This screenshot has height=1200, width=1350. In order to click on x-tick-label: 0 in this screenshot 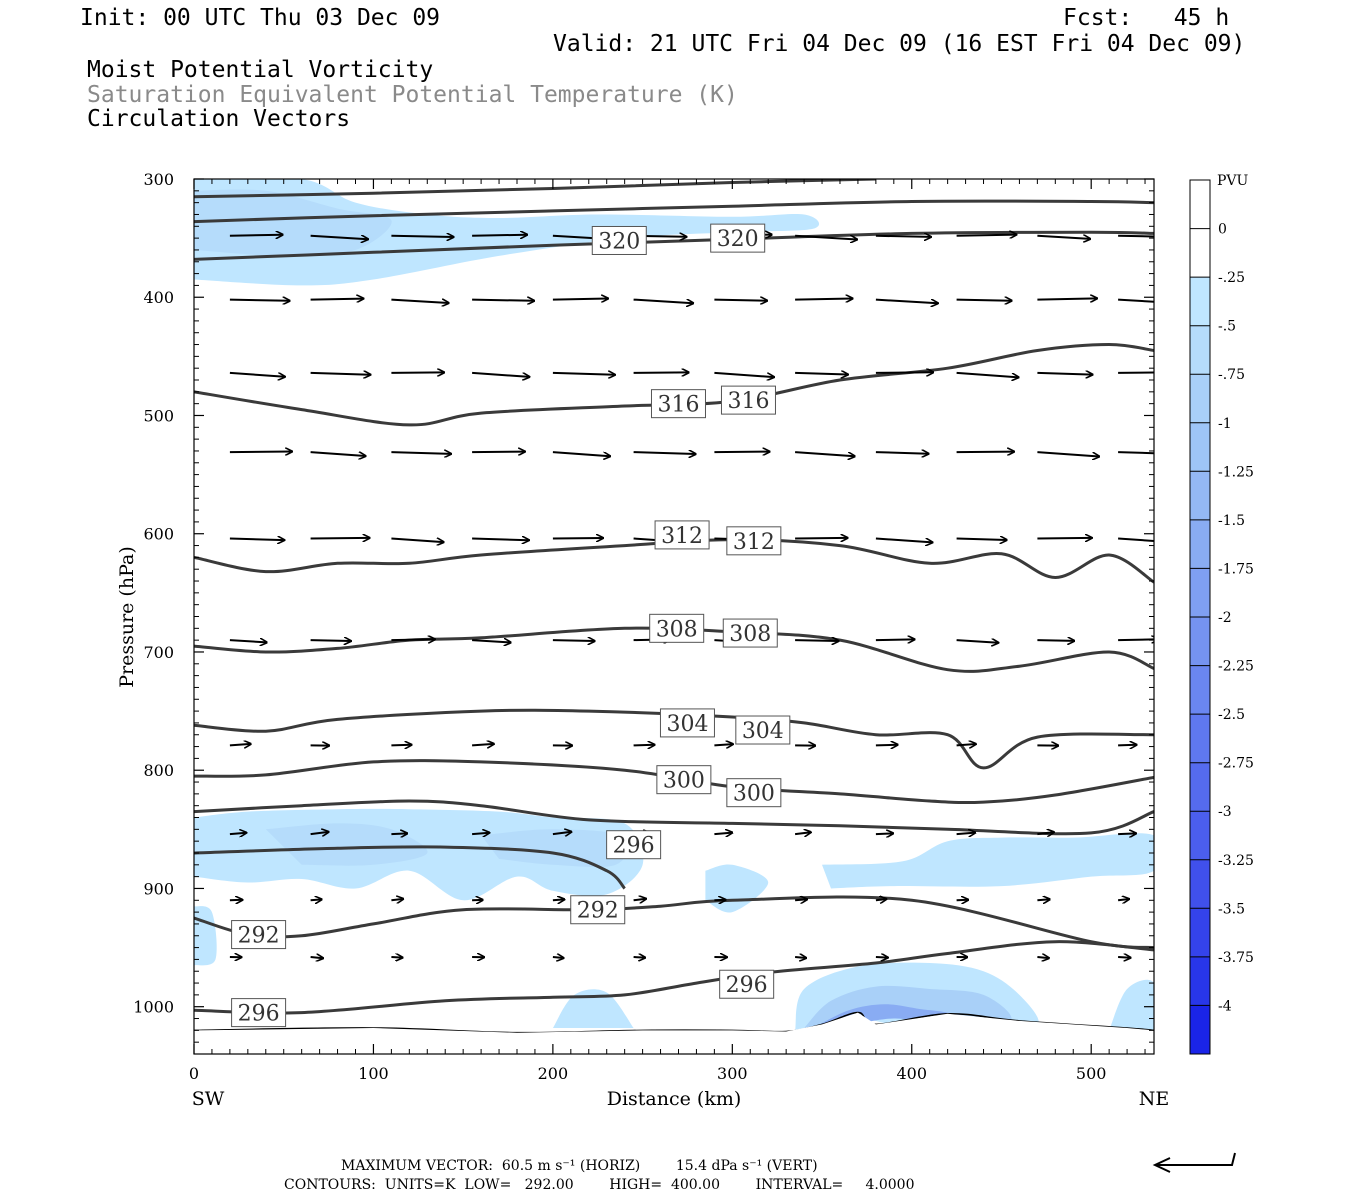, I will do `click(194, 1073)`.